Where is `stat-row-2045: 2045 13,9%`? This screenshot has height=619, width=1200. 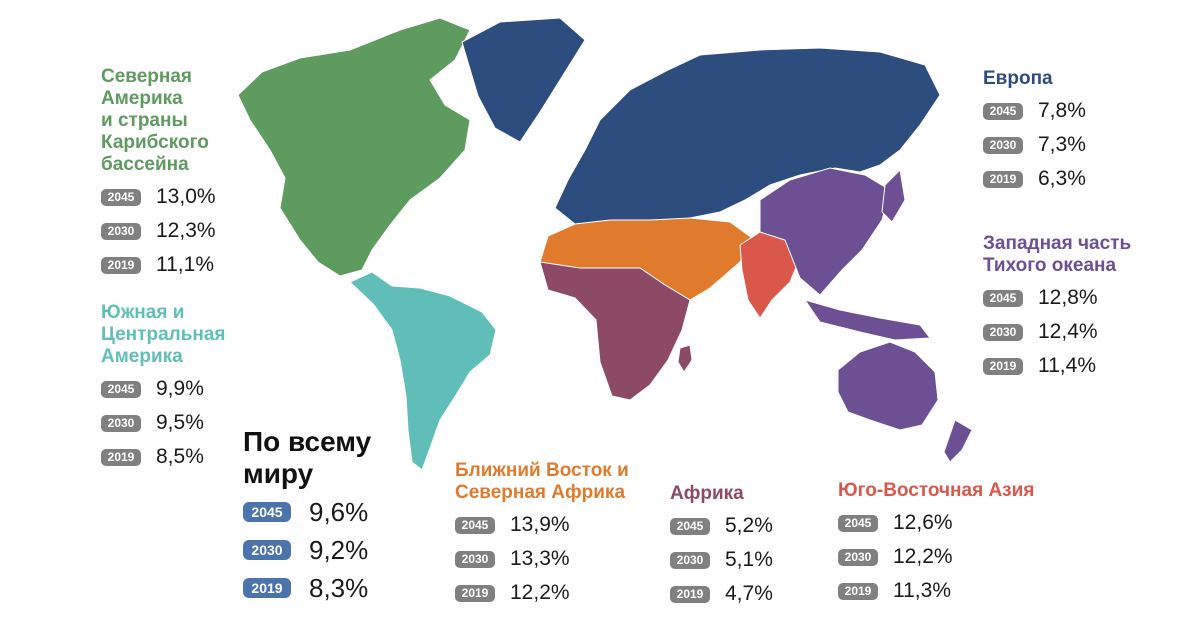 stat-row-2045: 2045 13,9% is located at coordinates (542, 525).